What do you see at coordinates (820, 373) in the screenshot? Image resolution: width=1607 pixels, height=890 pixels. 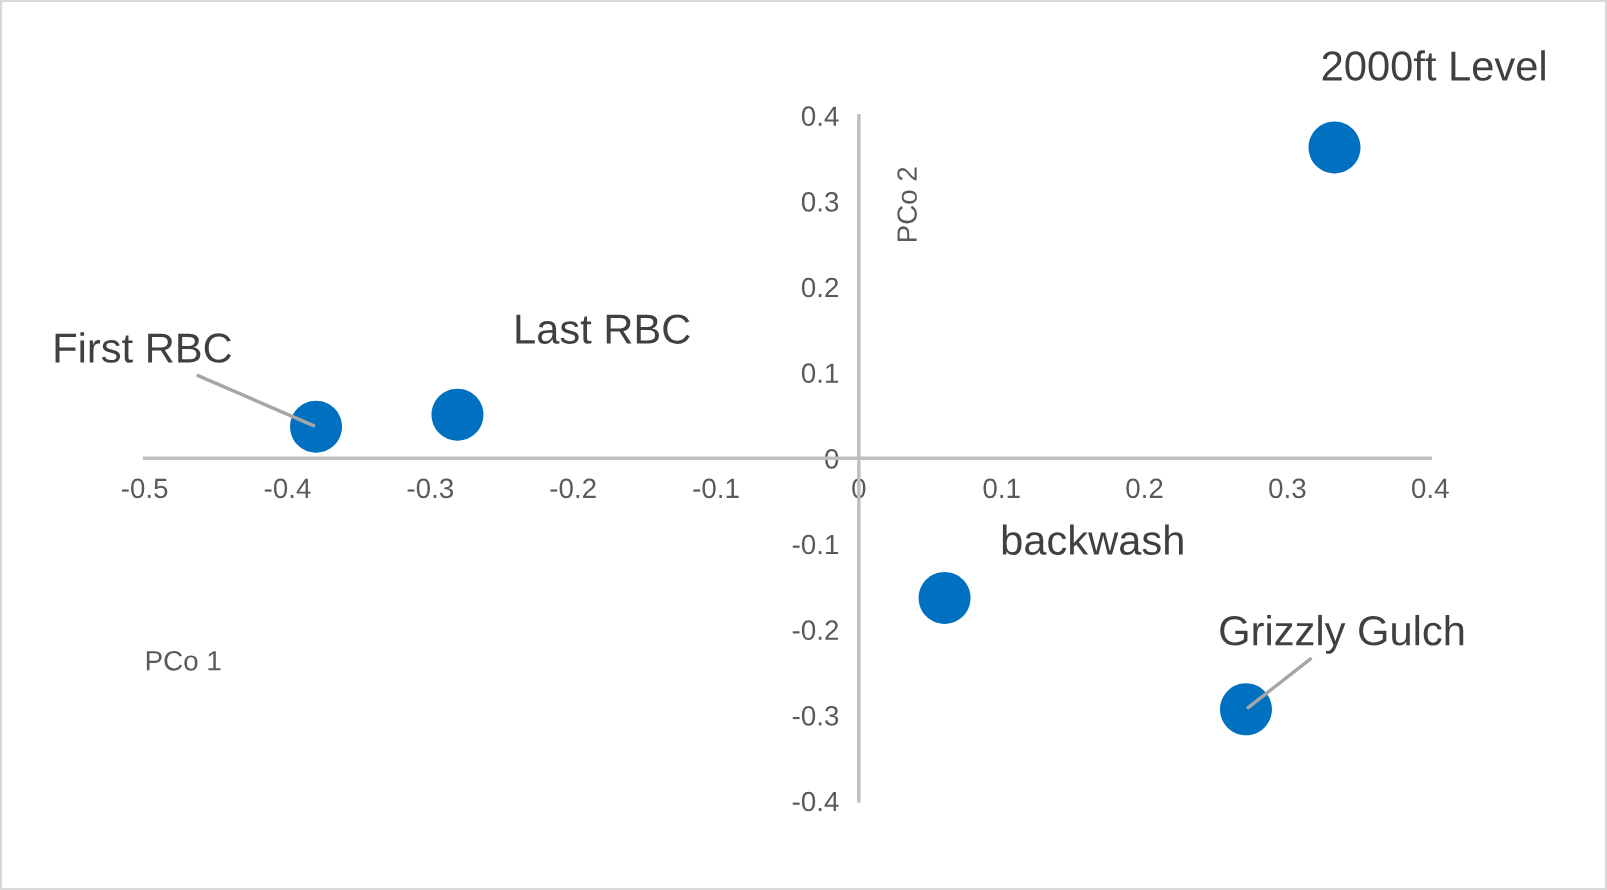 I see `y-tick-label: 0.1` at bounding box center [820, 373].